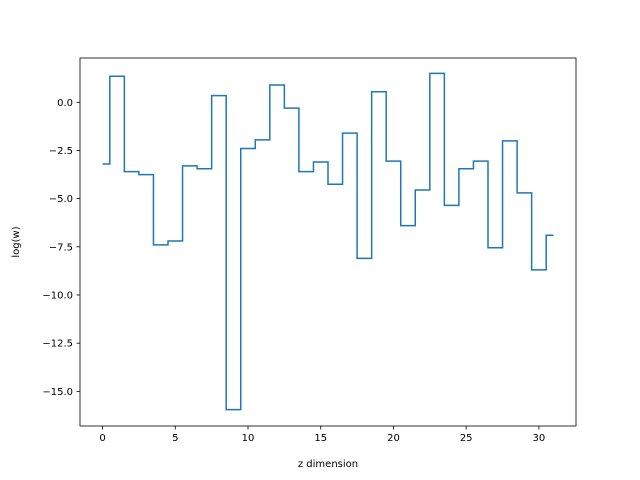 The width and height of the screenshot is (640, 480). I want to click on x-tick-label: 5, so click(175, 438).